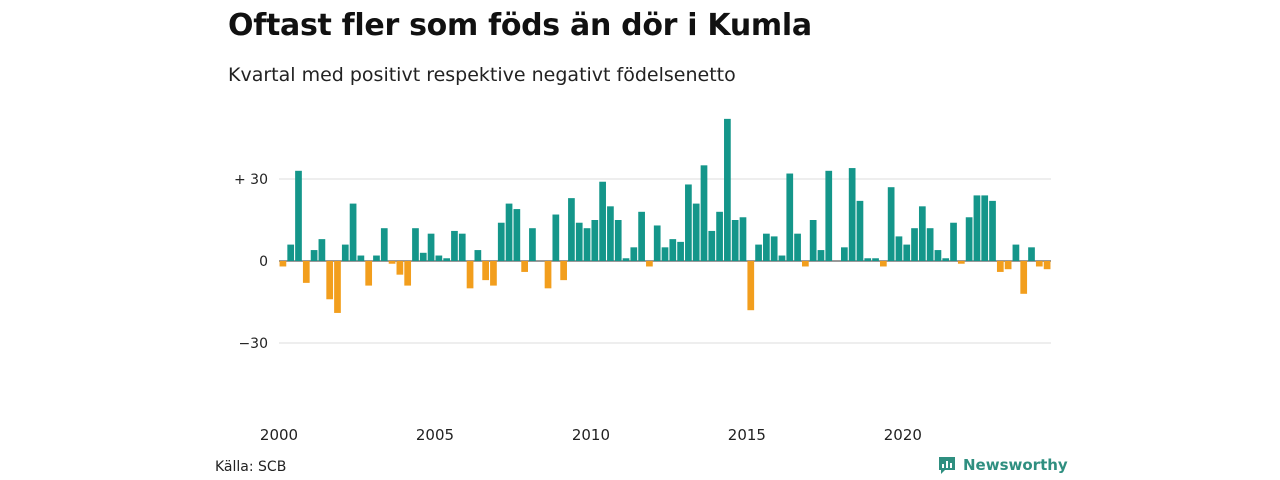 Image resolution: width=1280 pixels, height=480 pixels. What do you see at coordinates (1015, 465) in the screenshot?
I see `brand-name: Newsworthy` at bounding box center [1015, 465].